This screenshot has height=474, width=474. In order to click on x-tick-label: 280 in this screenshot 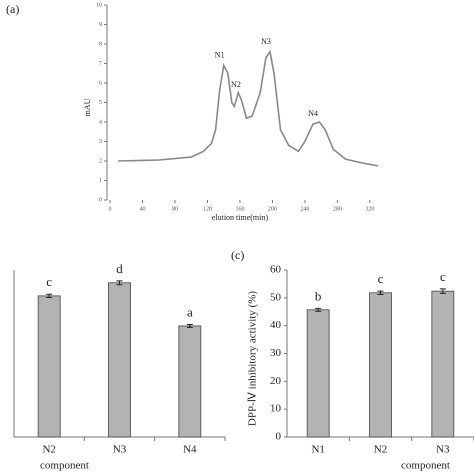, I will do `click(337, 209)`.